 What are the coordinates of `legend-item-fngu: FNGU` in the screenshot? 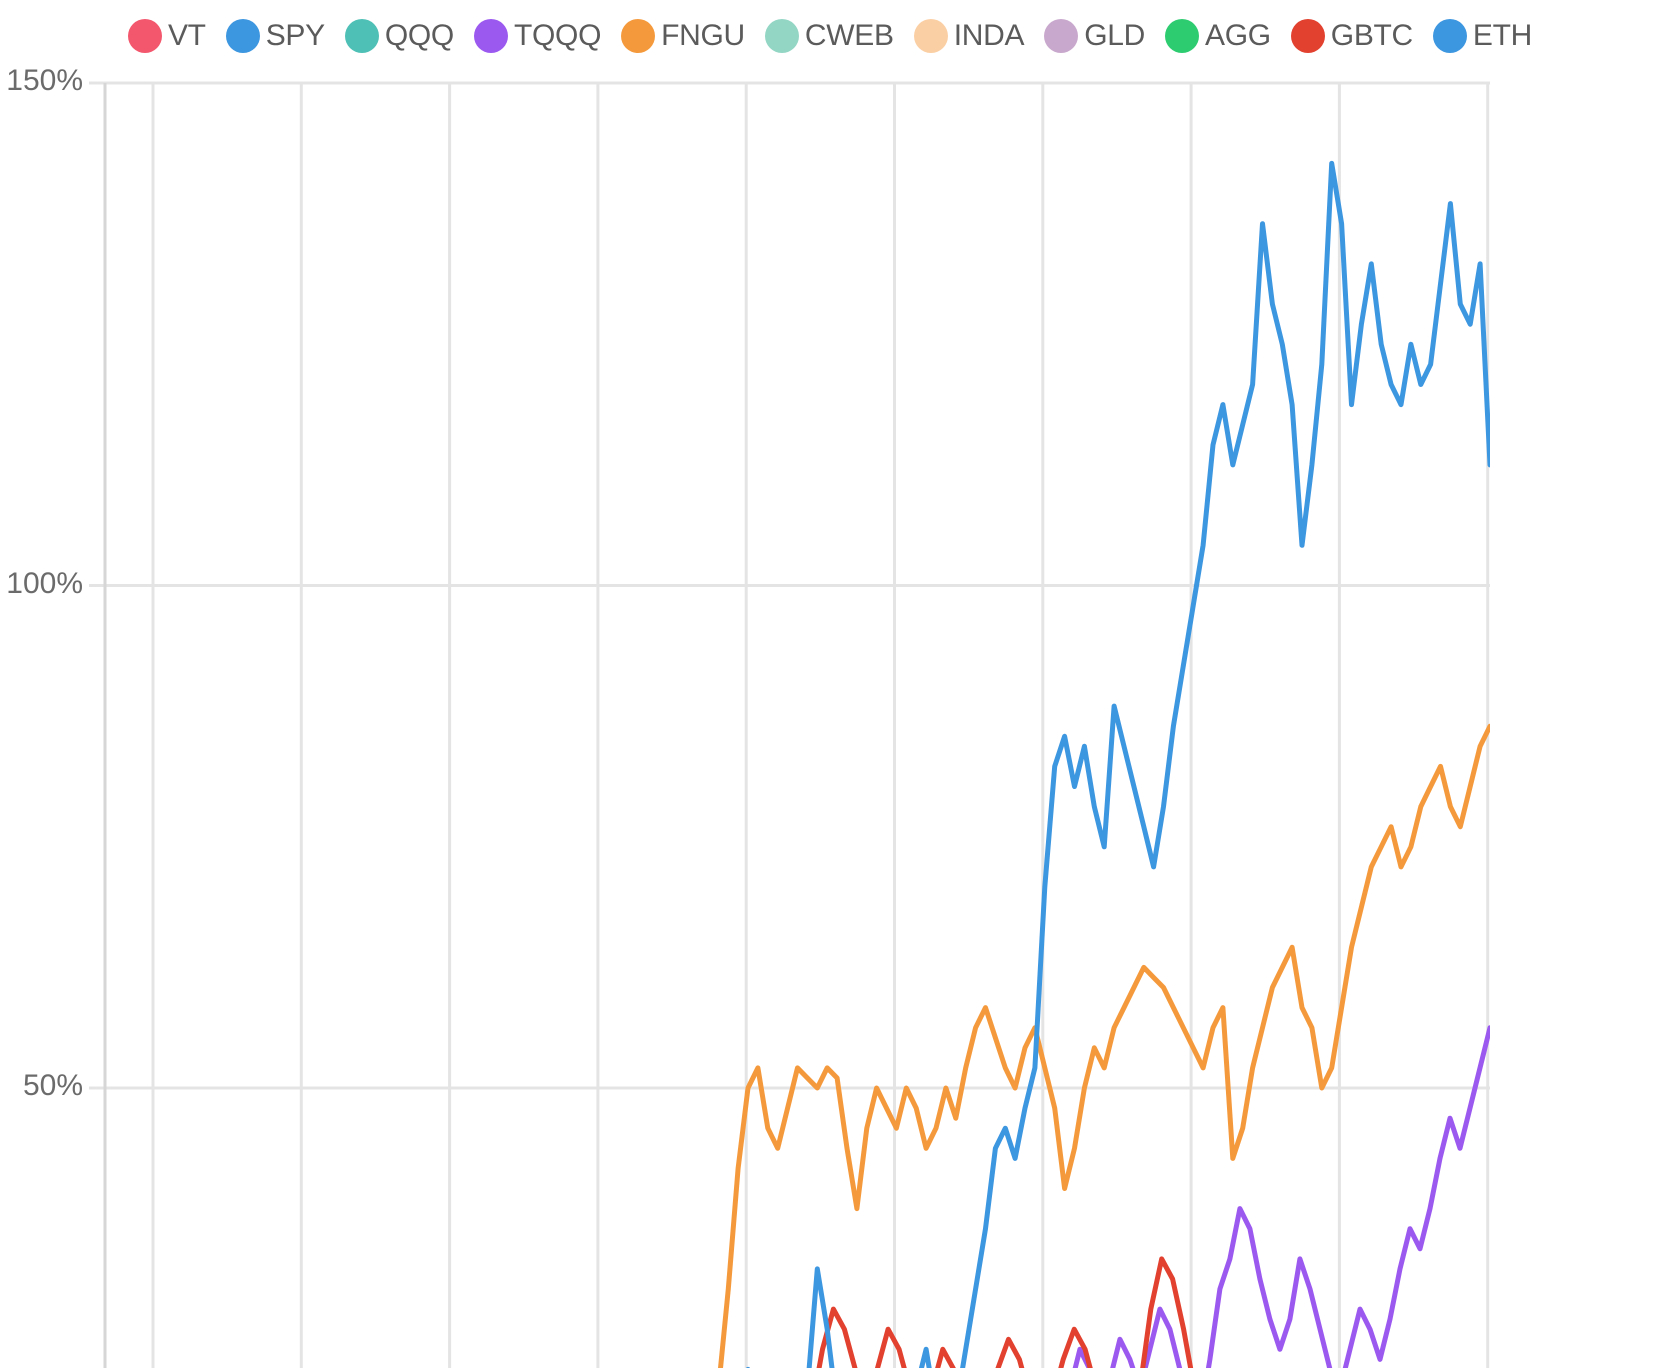 It's located at (683, 36).